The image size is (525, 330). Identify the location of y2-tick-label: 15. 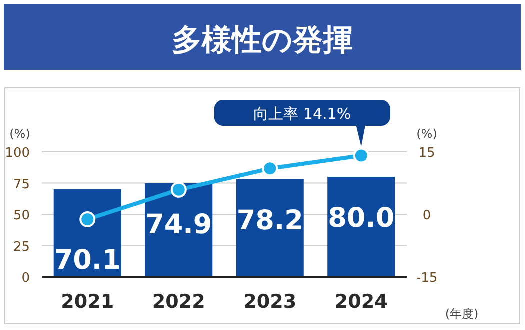
(427, 153).